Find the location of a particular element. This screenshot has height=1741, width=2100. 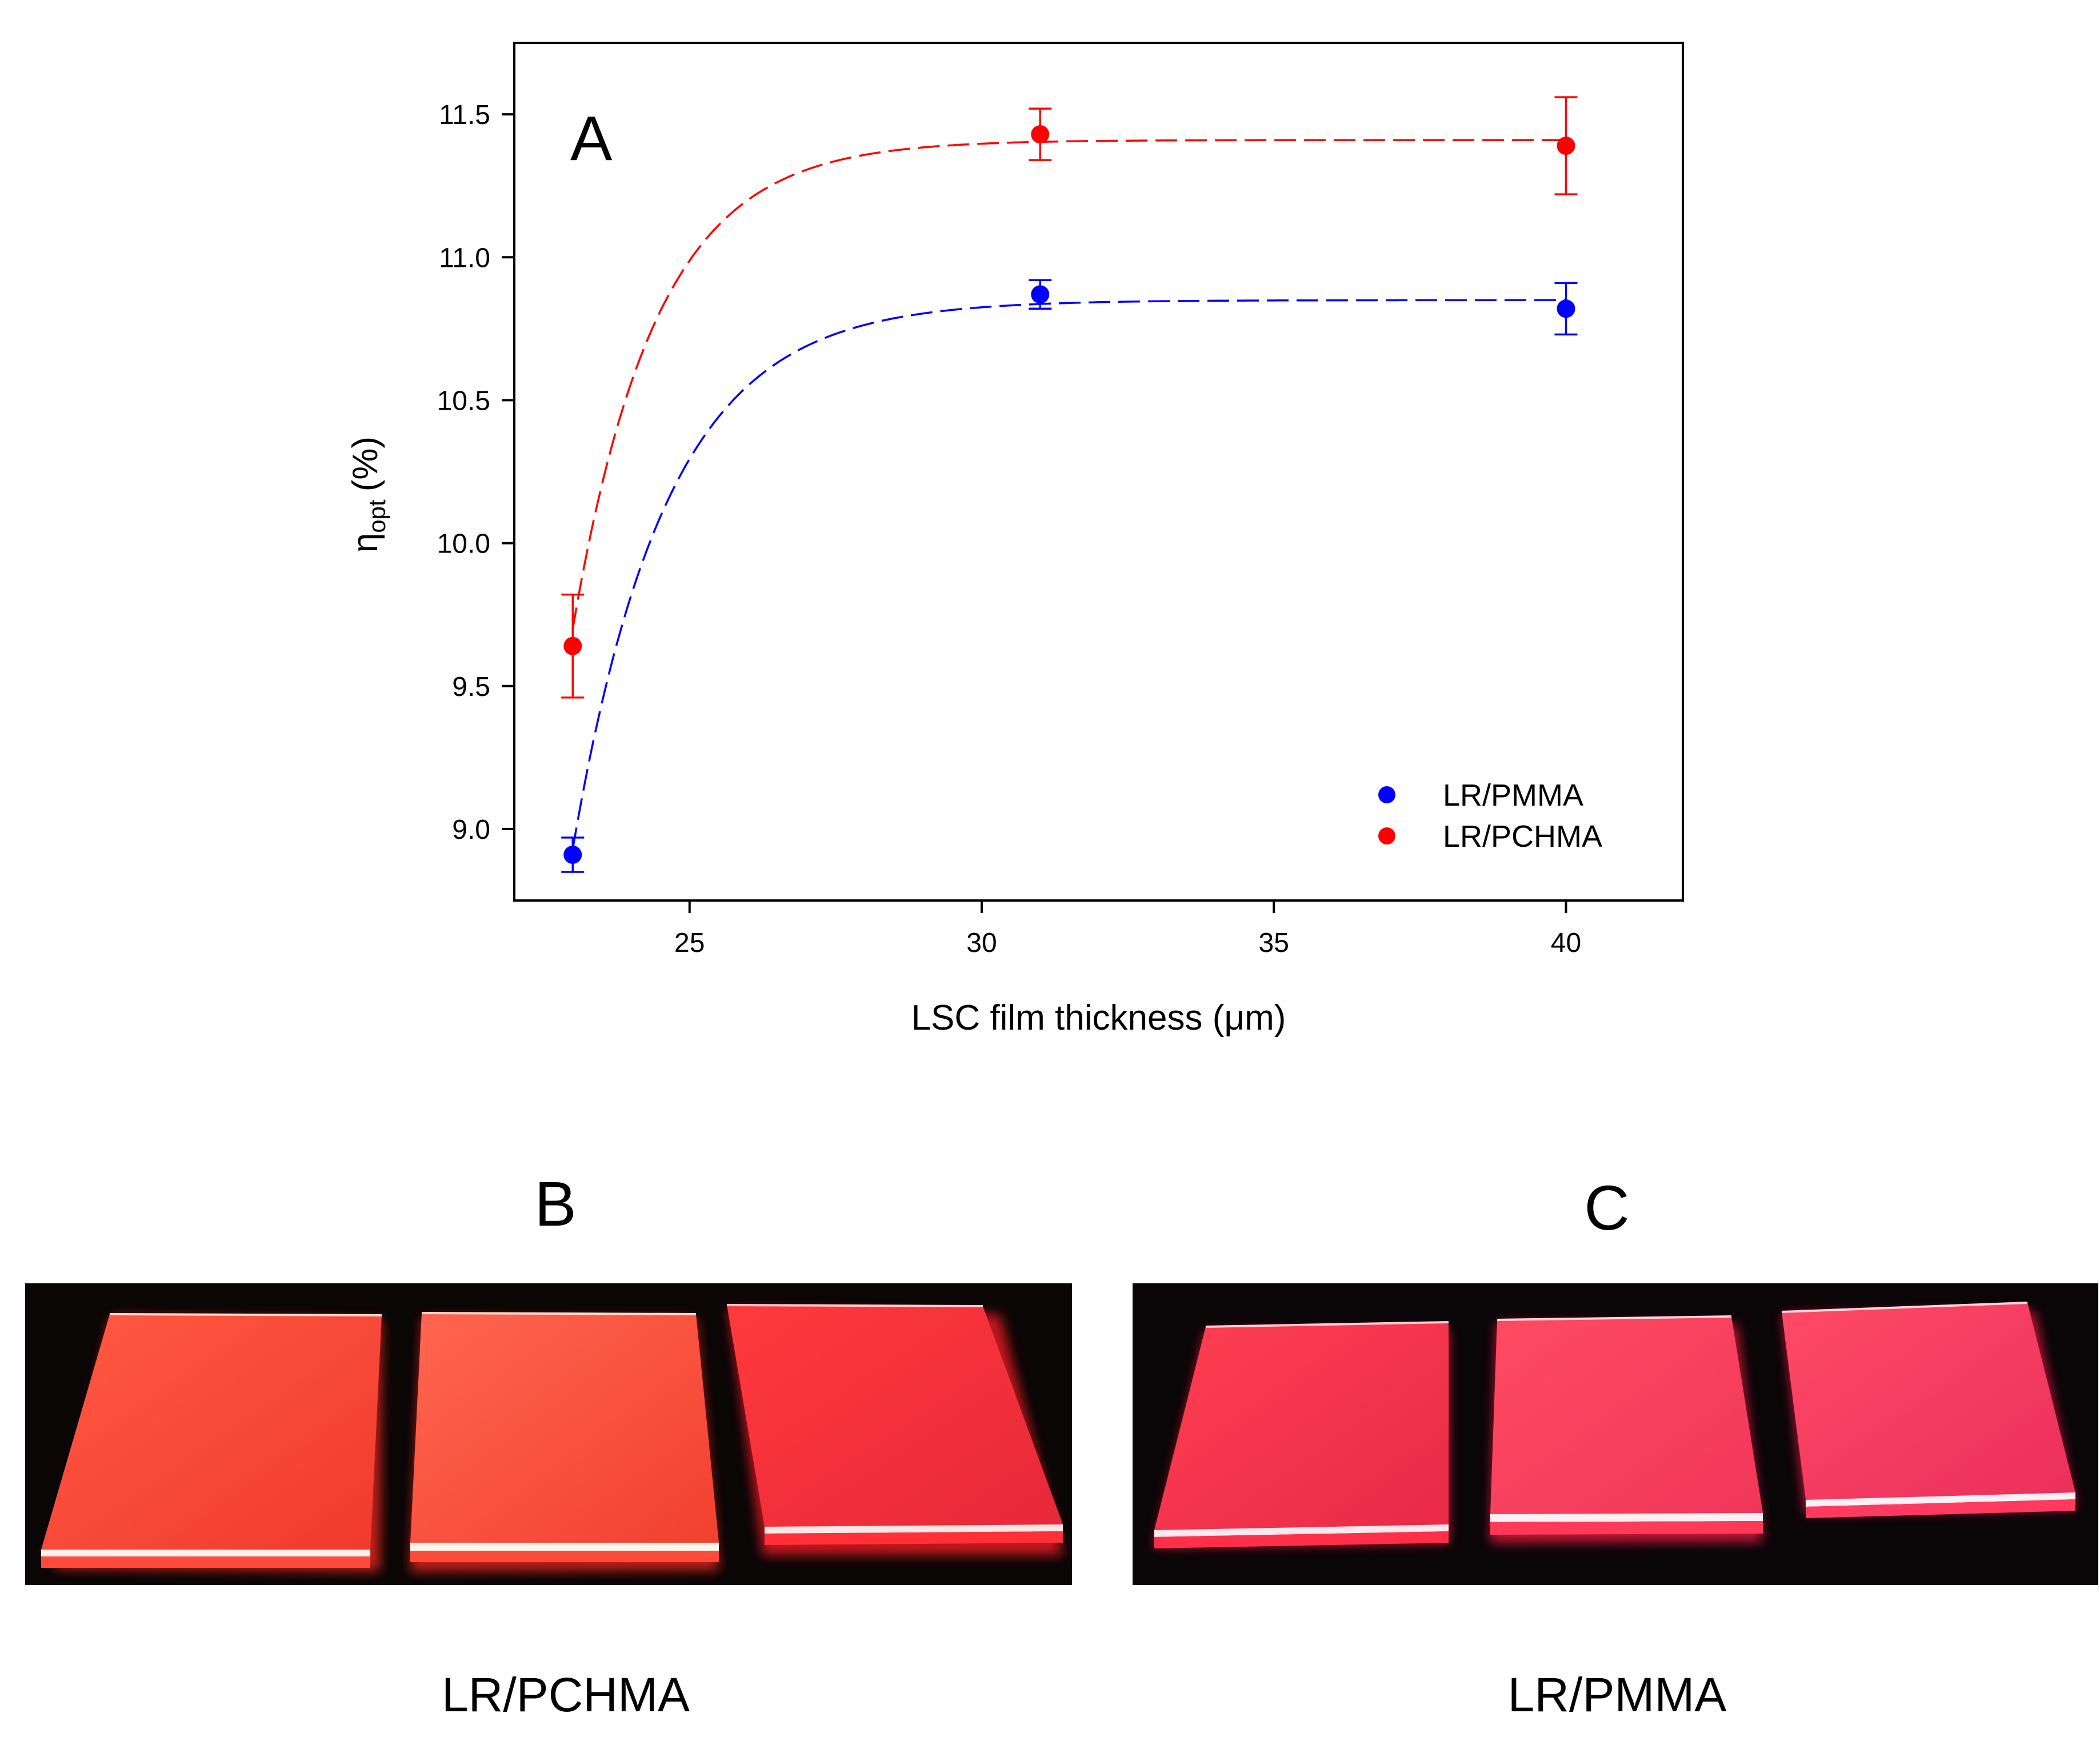

panel-label-a: A is located at coordinates (591, 138).